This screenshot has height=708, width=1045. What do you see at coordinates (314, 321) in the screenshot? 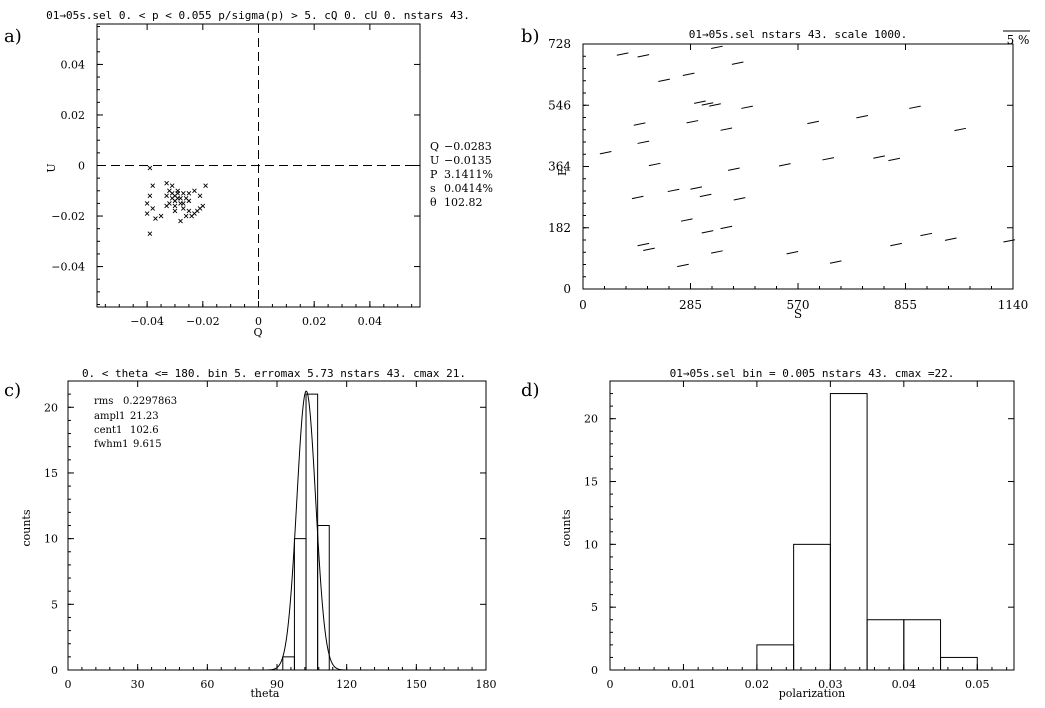
I see `a-xtick-label-3: 0.02` at bounding box center [314, 321].